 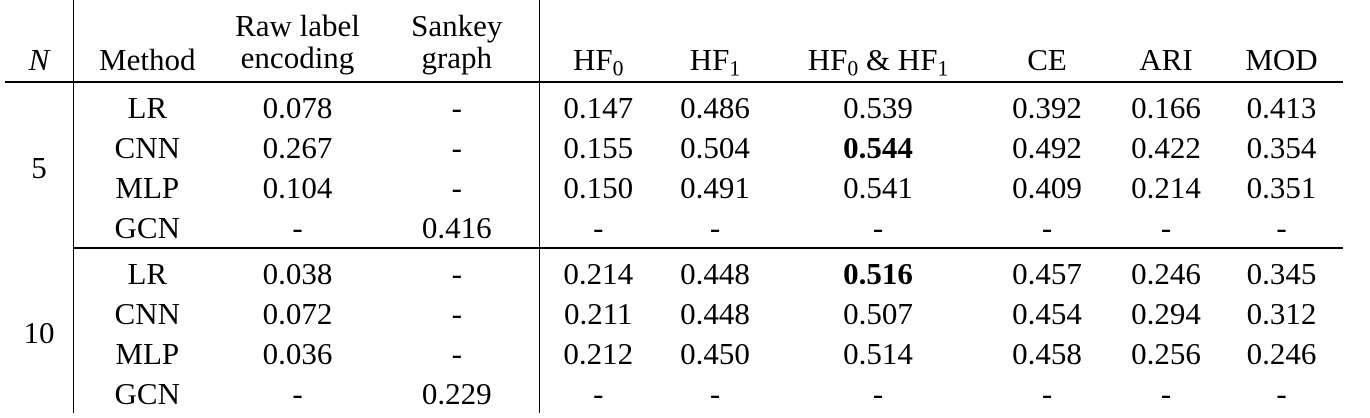 I want to click on header-hf0: HF0, so click(x=598, y=41).